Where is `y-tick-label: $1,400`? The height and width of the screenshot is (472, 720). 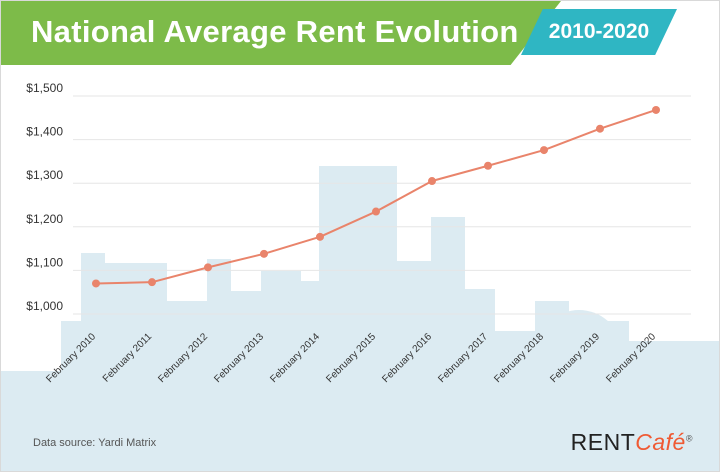
y-tick-label: $1,400 is located at coordinates (44, 132).